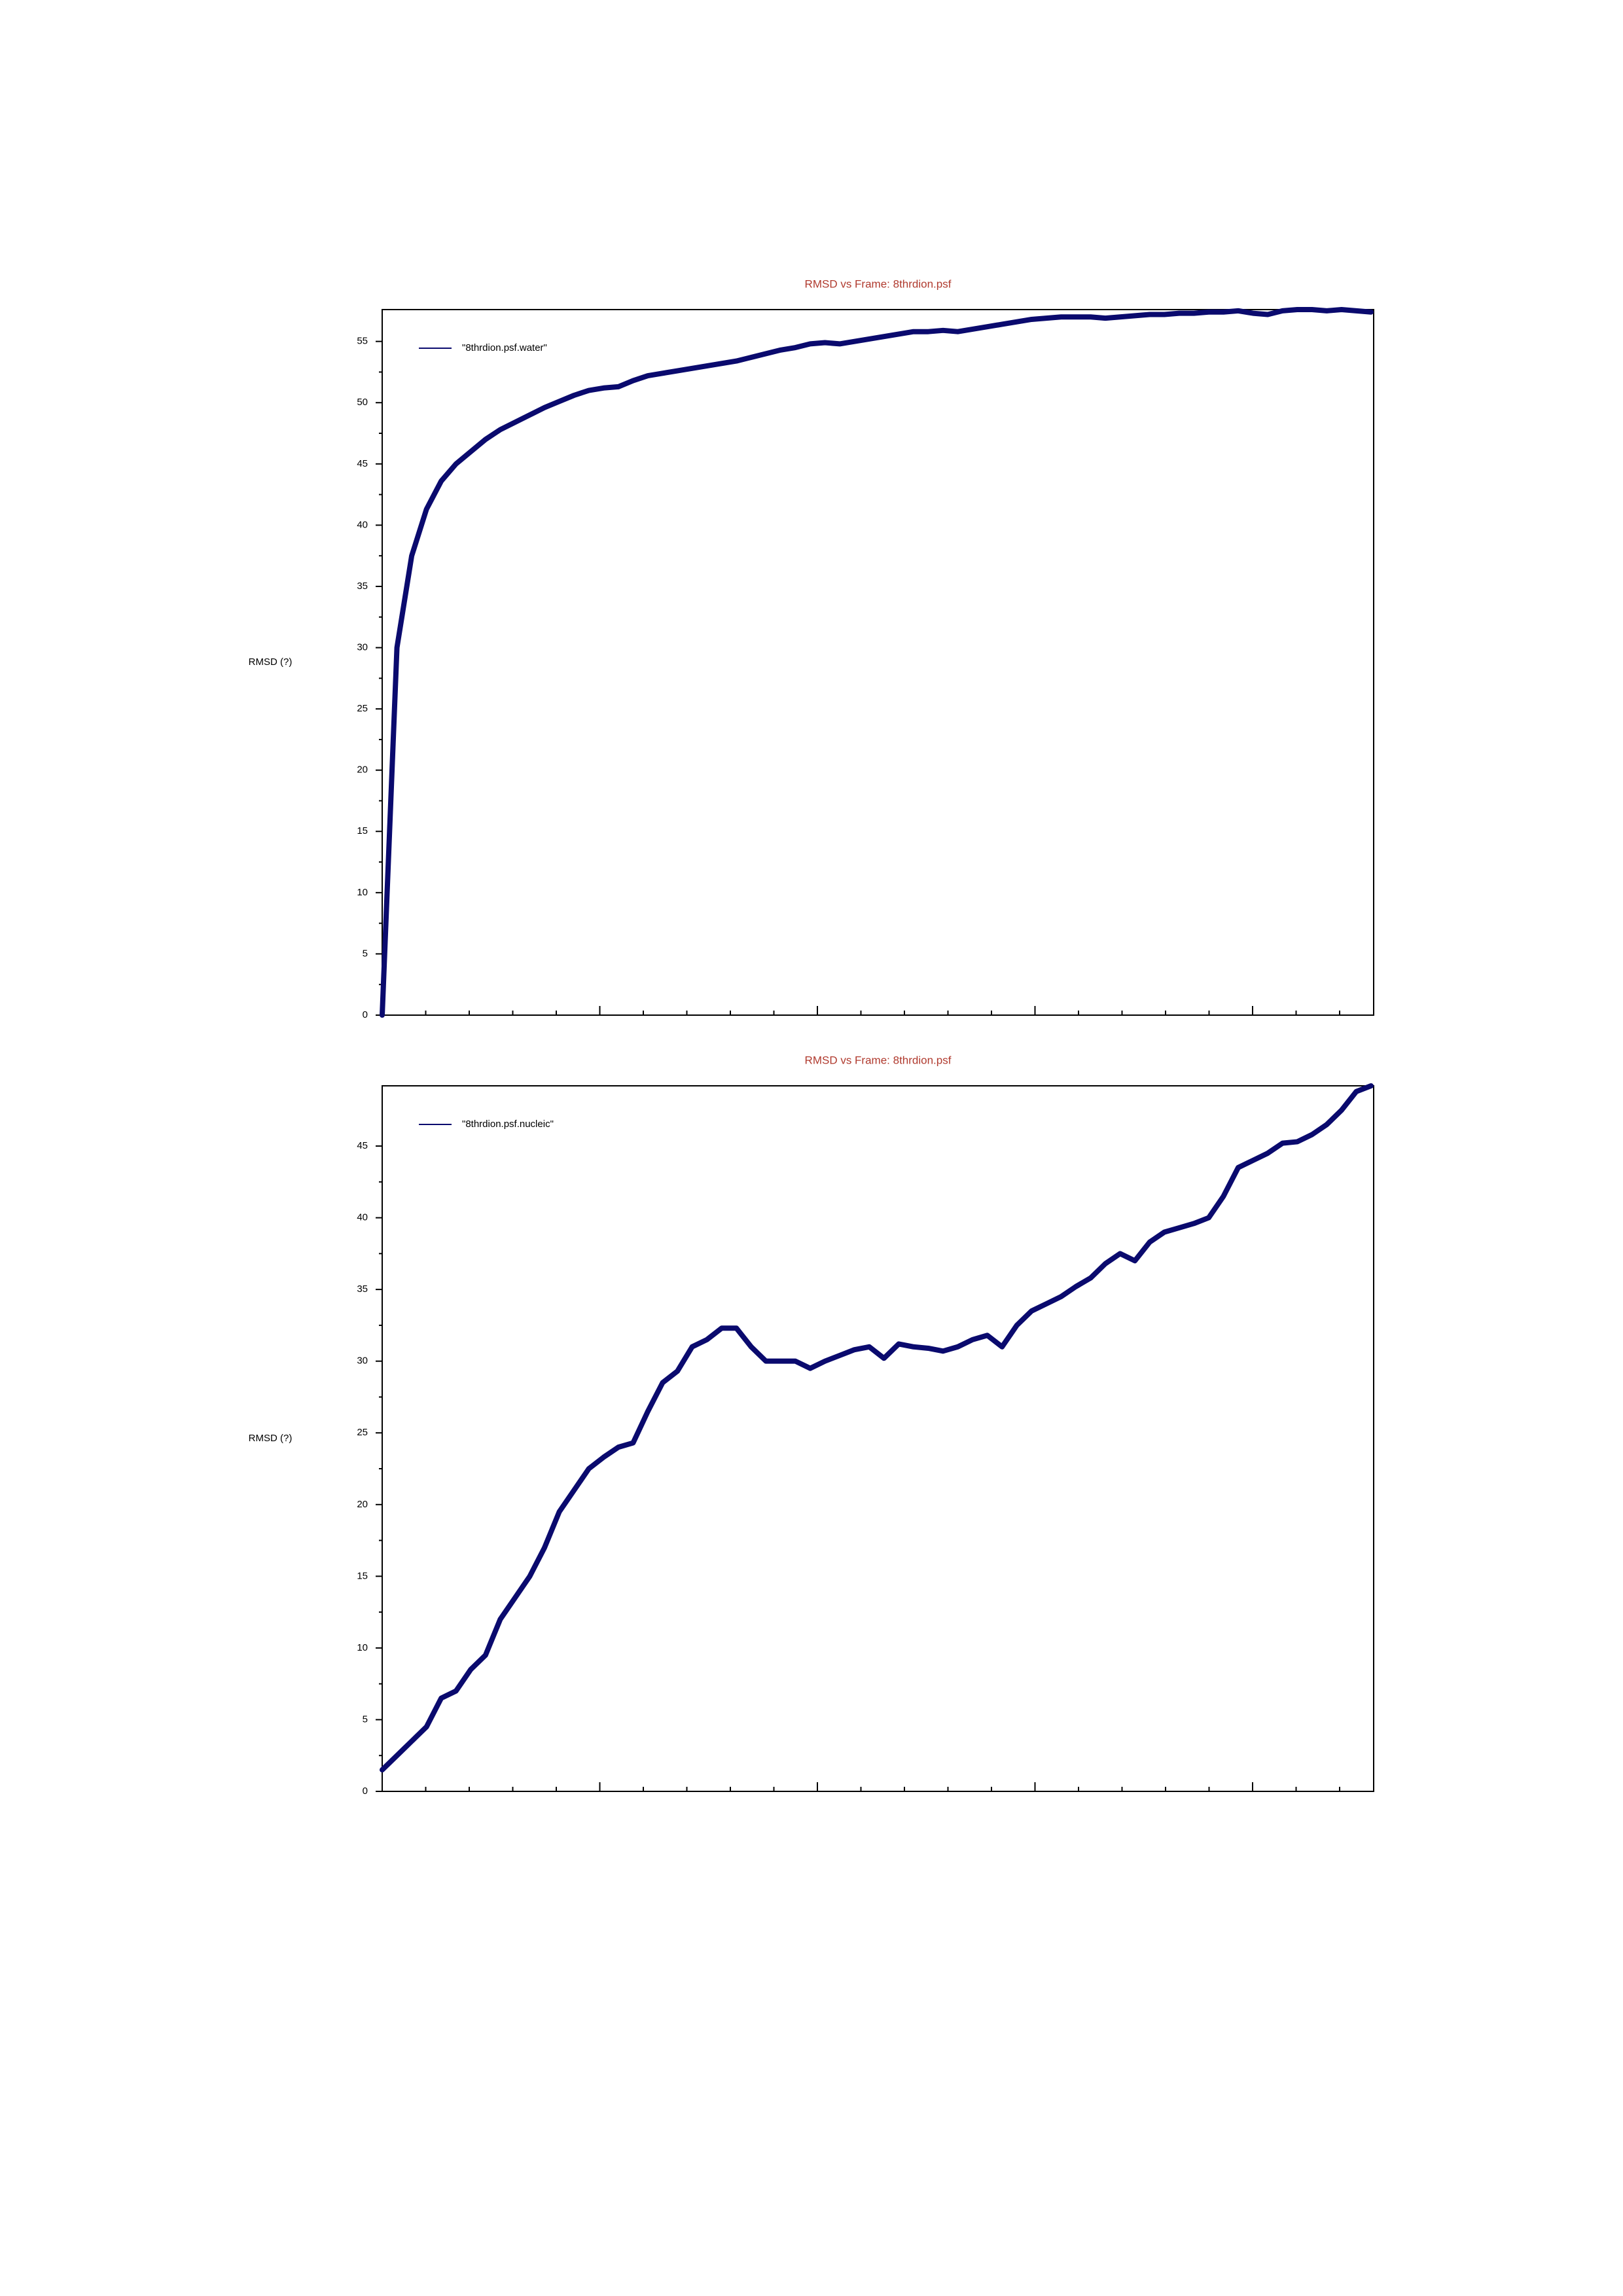 The height and width of the screenshot is (2296, 1623). I want to click on legend-label: "8thrdion.psf.nucleic", so click(508, 1124).